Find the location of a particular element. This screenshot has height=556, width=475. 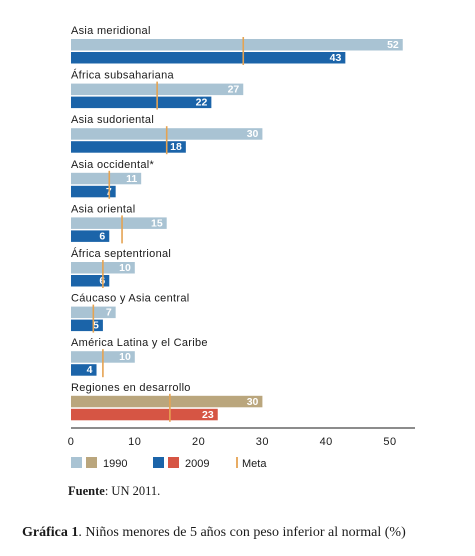

value-label-2009-africa-subsahariana: 22 is located at coordinates (202, 103).